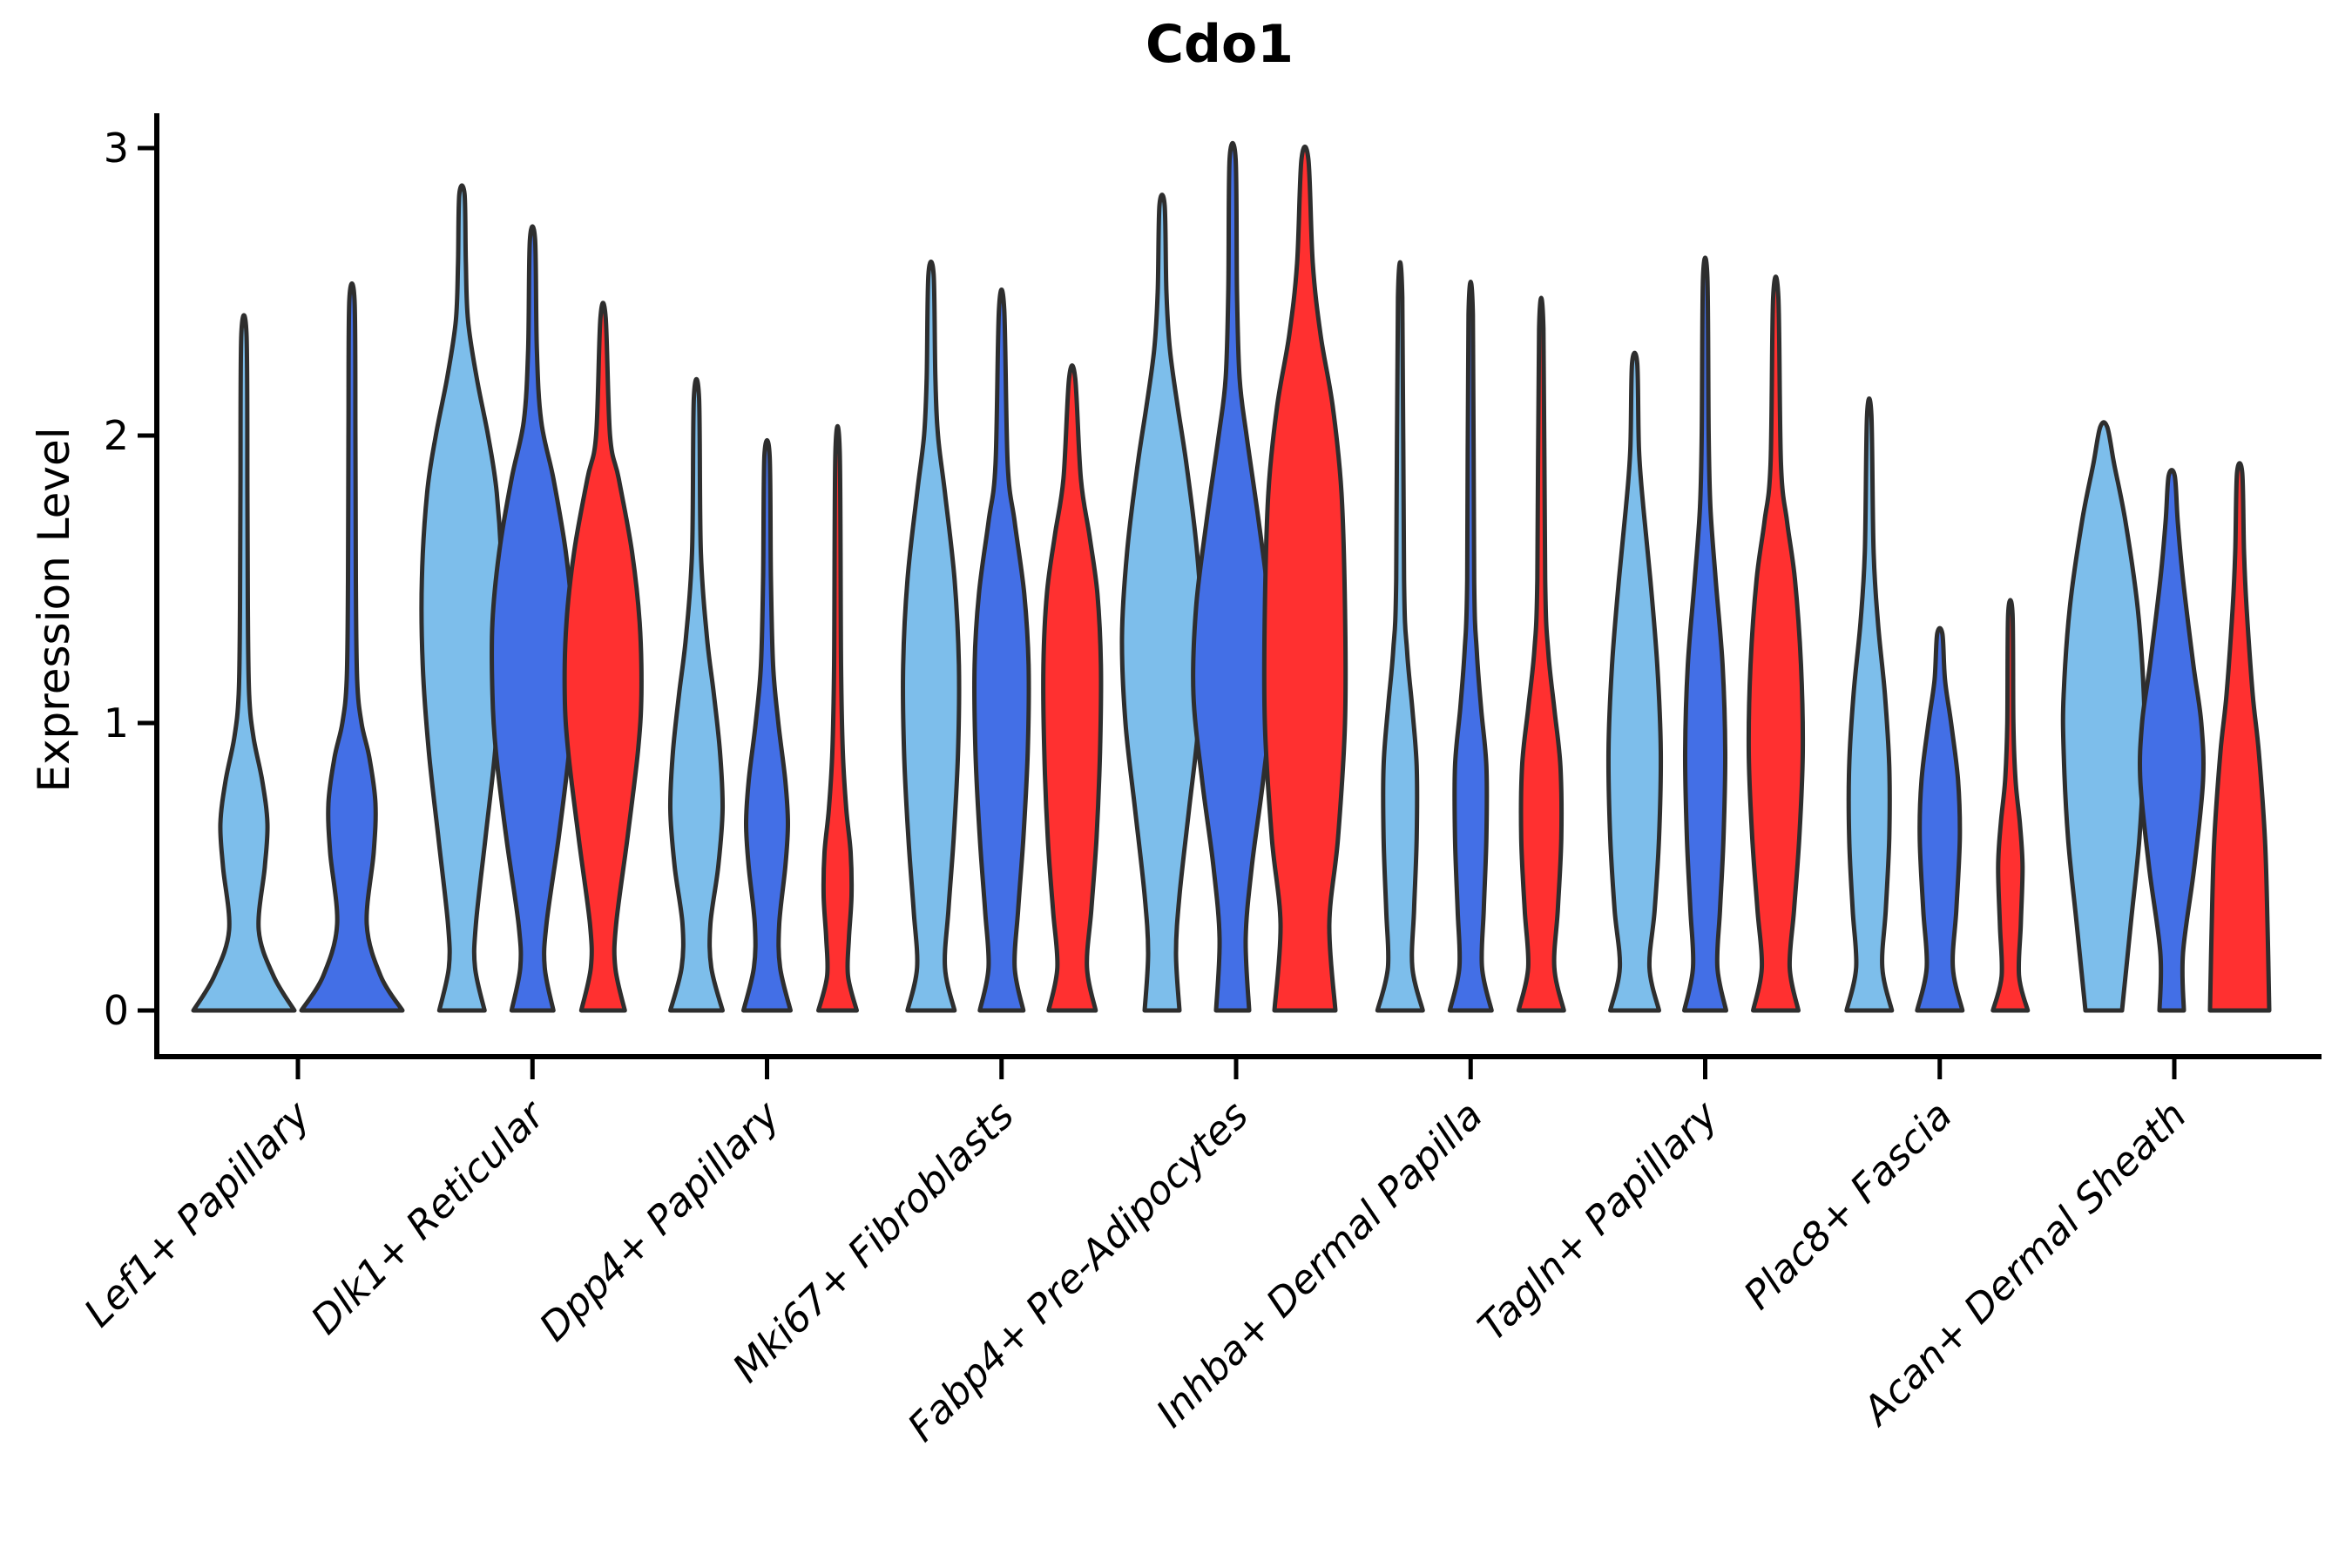 Image resolution: width=2352 pixels, height=1568 pixels. I want to click on chart-title: Cdo1, so click(1220, 44).